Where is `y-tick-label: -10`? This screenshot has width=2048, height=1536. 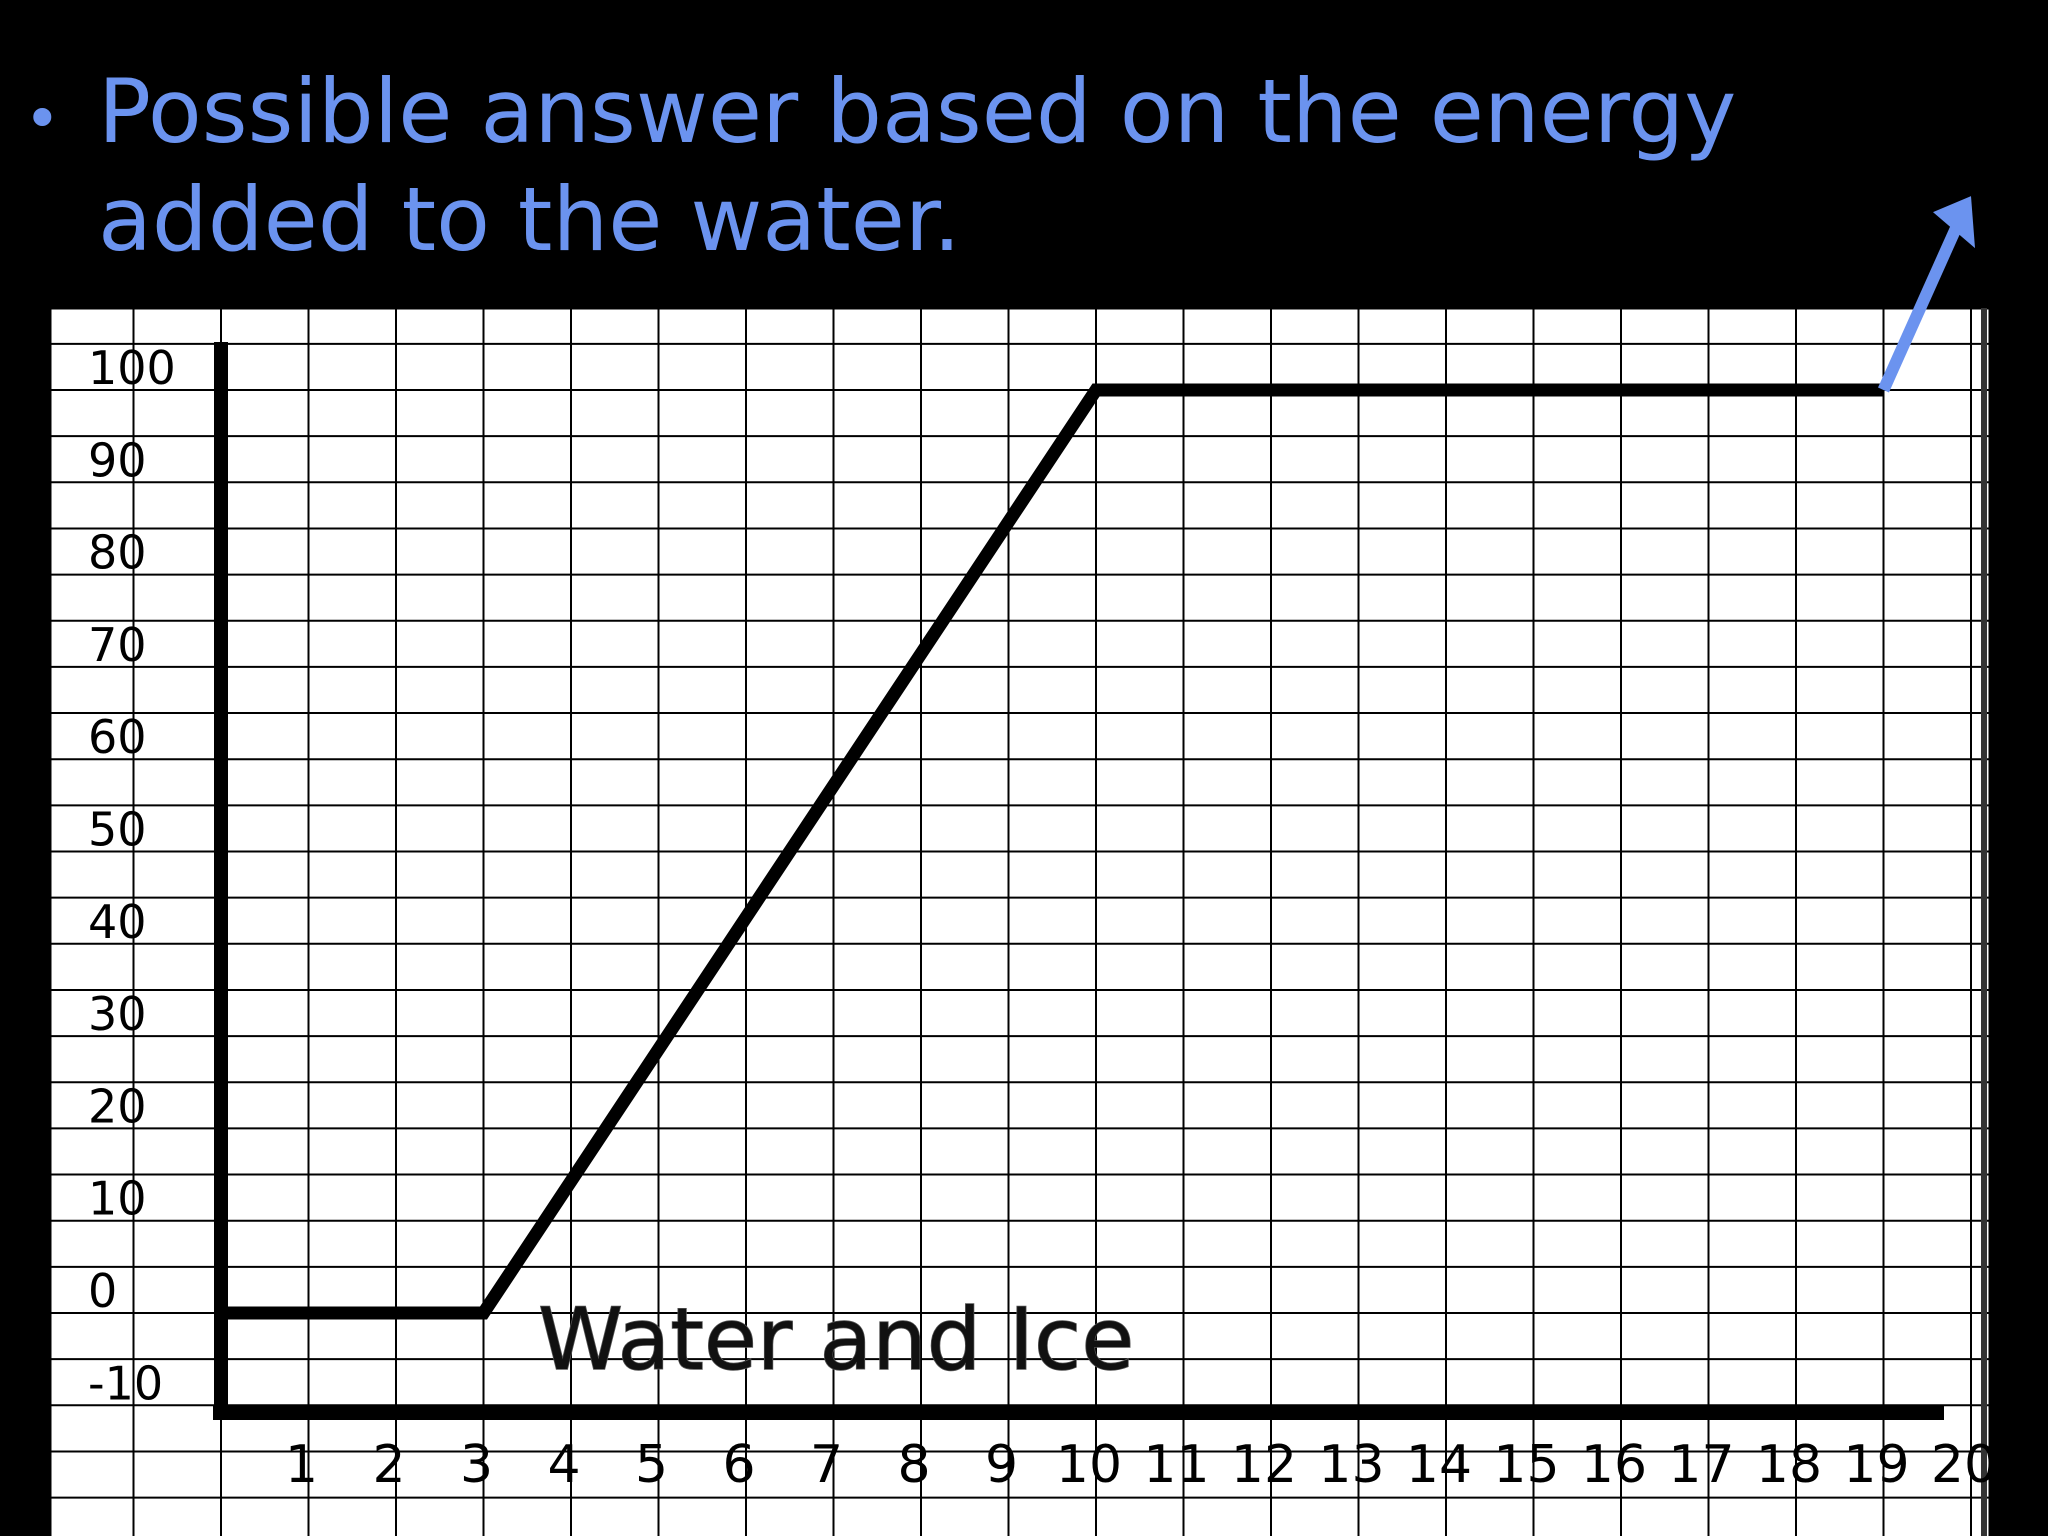
y-tick-label: -10 is located at coordinates (125, 1383).